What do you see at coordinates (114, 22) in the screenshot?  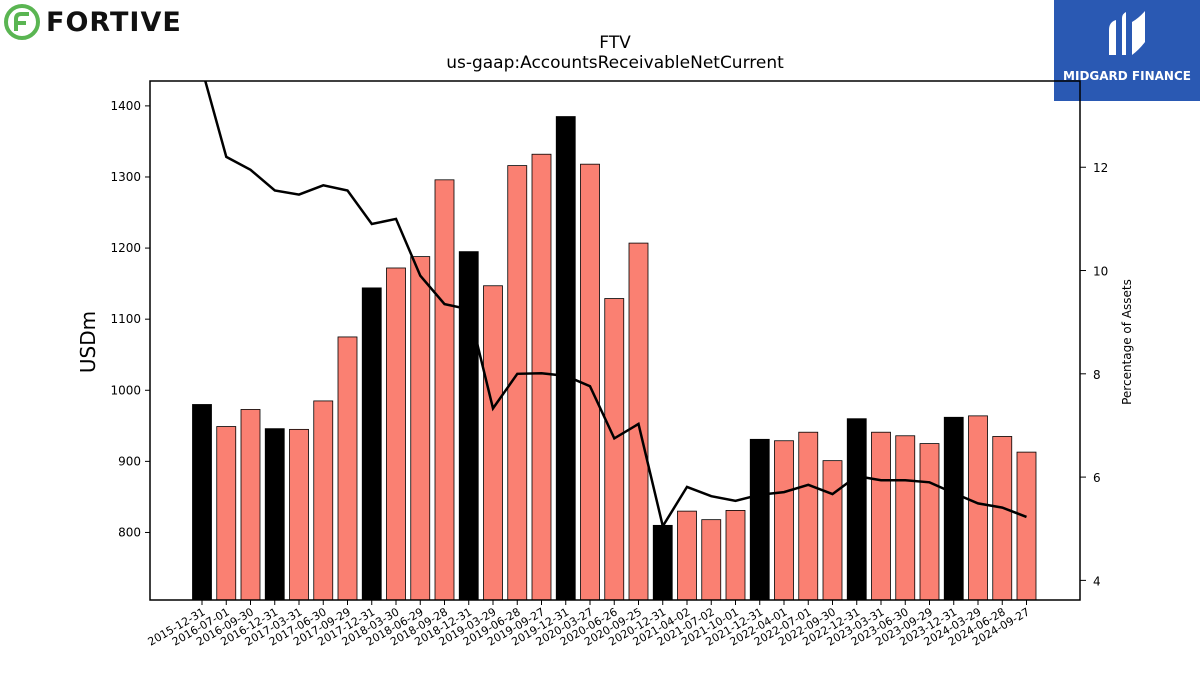 I see `fortive-wordmark: FORTIVE` at bounding box center [114, 22].